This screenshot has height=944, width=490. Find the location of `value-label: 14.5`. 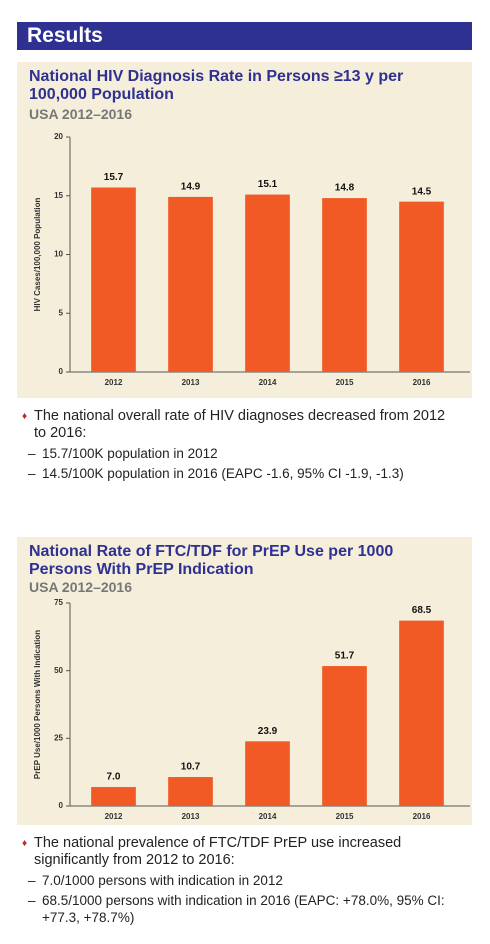

value-label: 14.5 is located at coordinates (422, 191).